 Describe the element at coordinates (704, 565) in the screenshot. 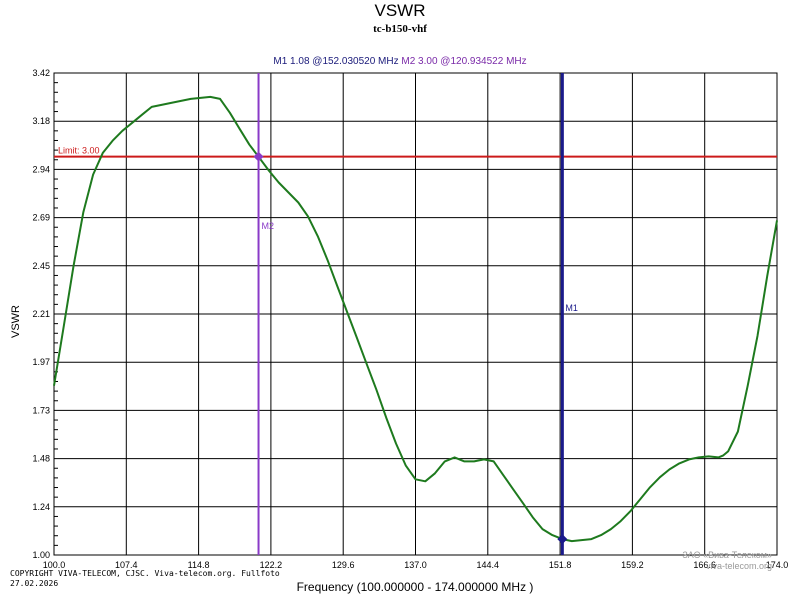

I see `x-tick-label: 166.6` at that location.